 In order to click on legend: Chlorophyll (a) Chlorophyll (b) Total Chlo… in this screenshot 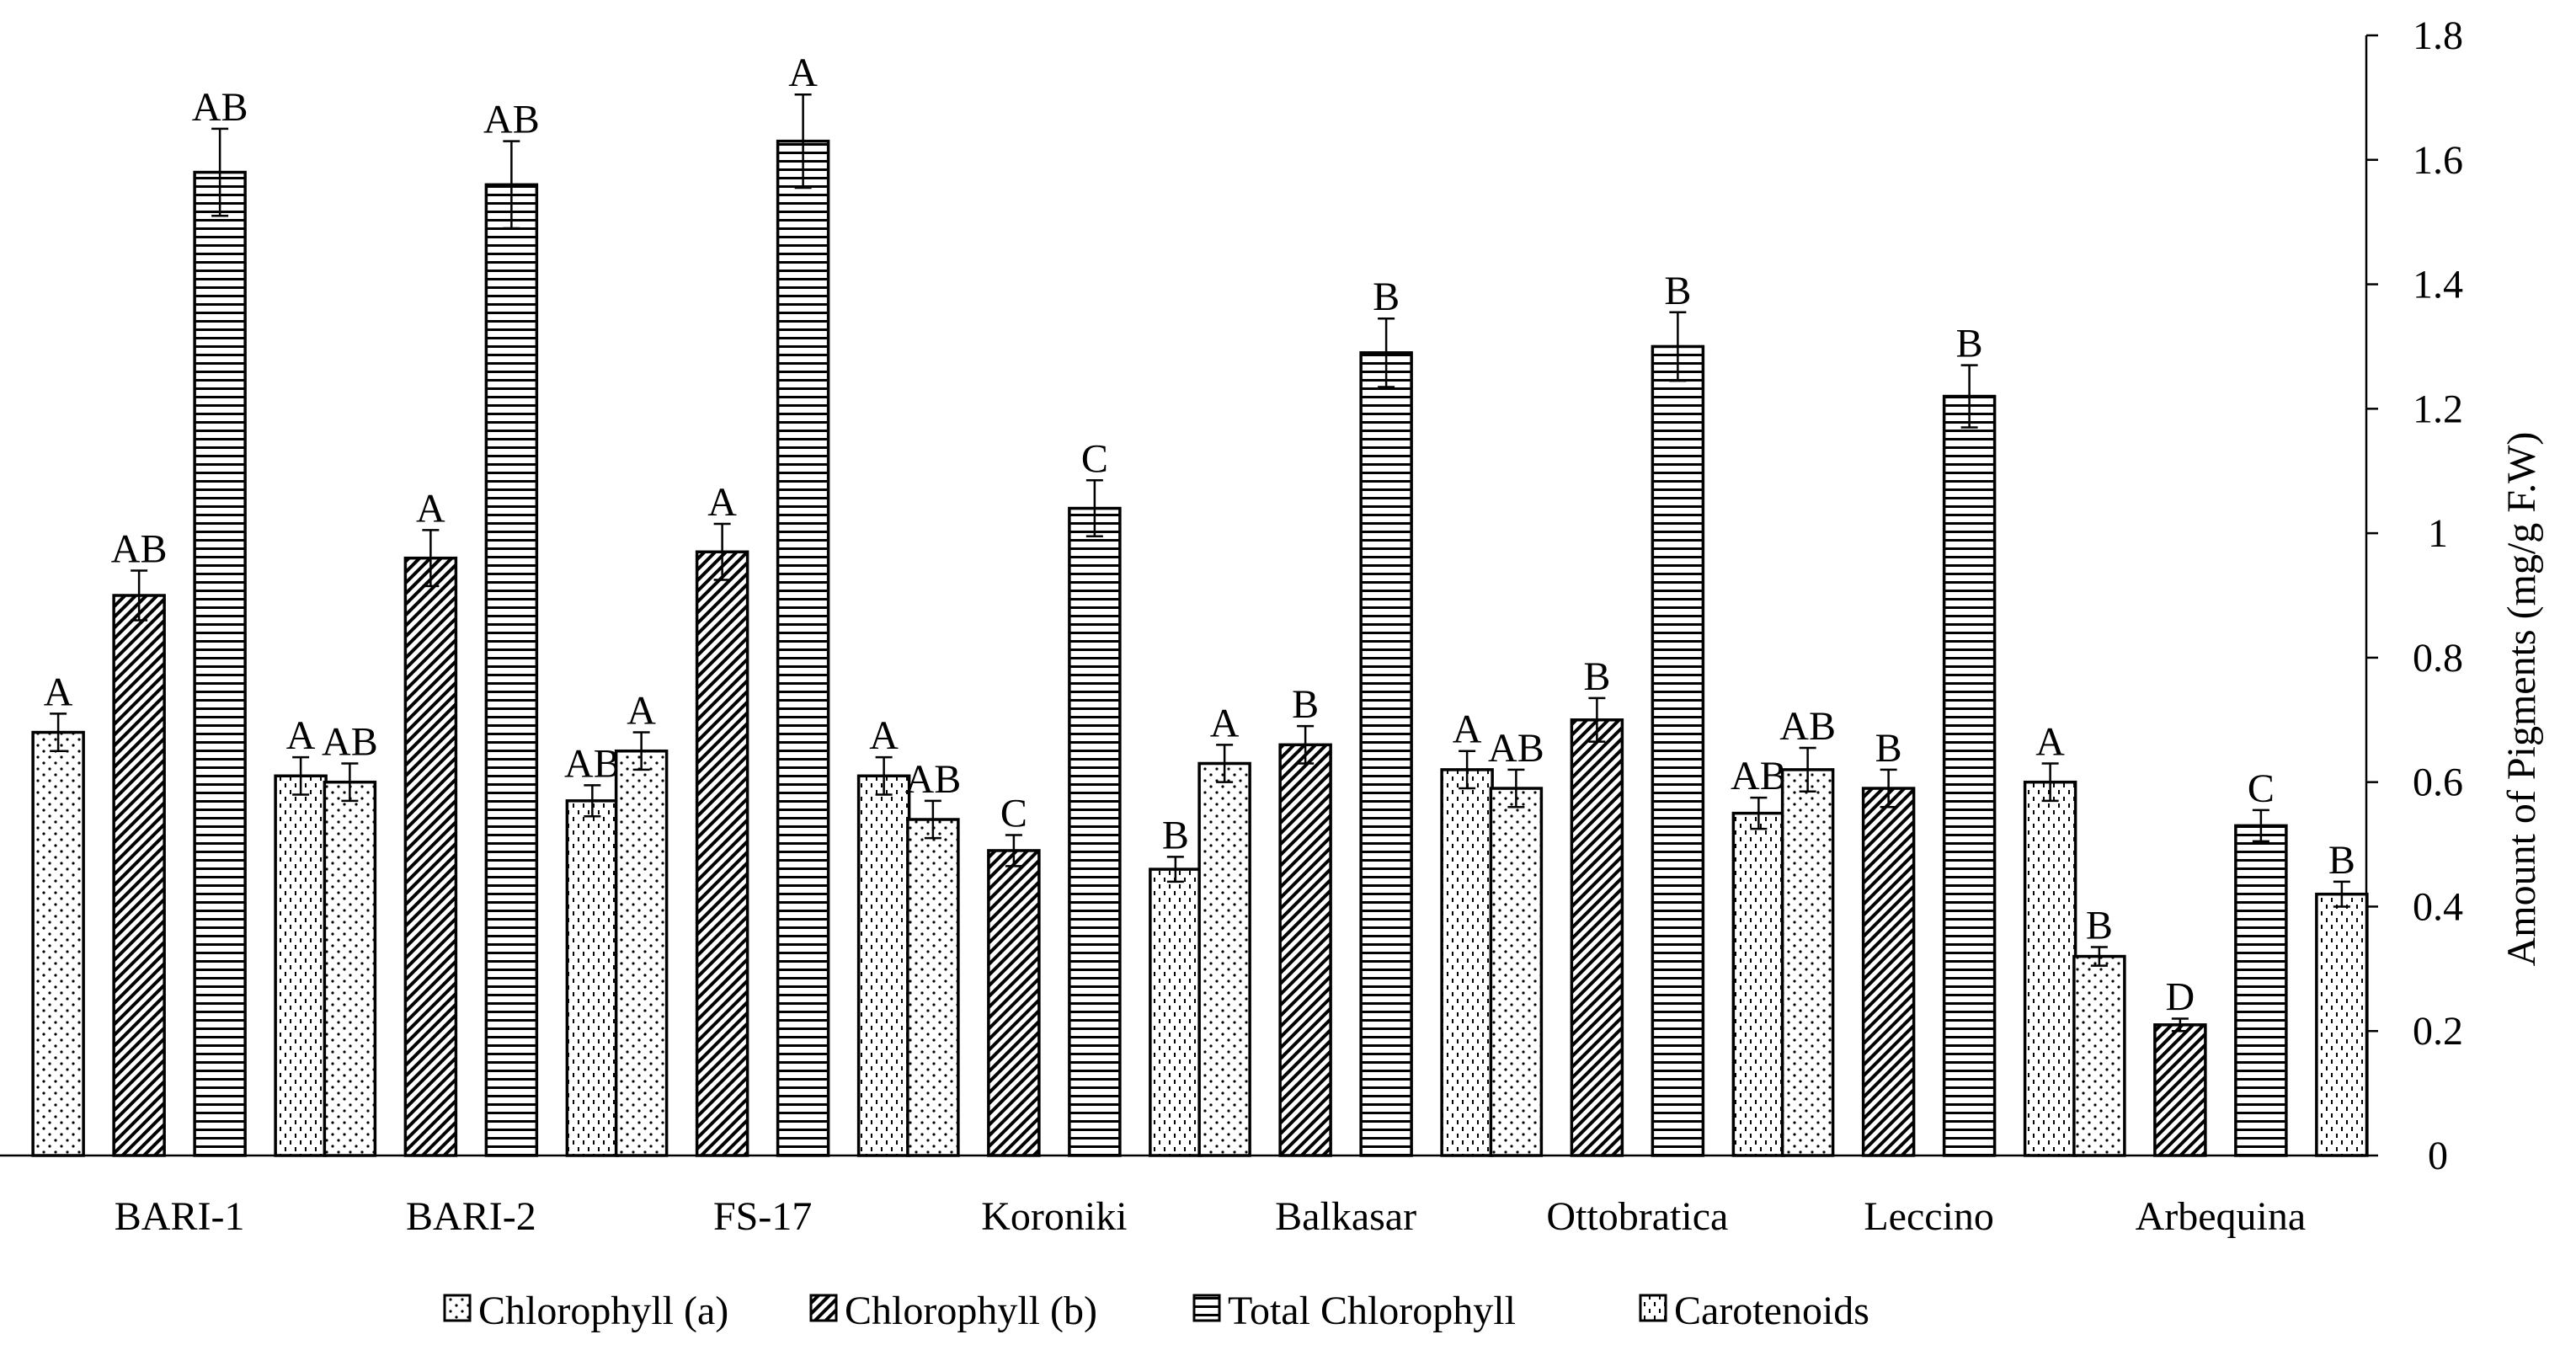, I will do `click(1156, 1311)`.